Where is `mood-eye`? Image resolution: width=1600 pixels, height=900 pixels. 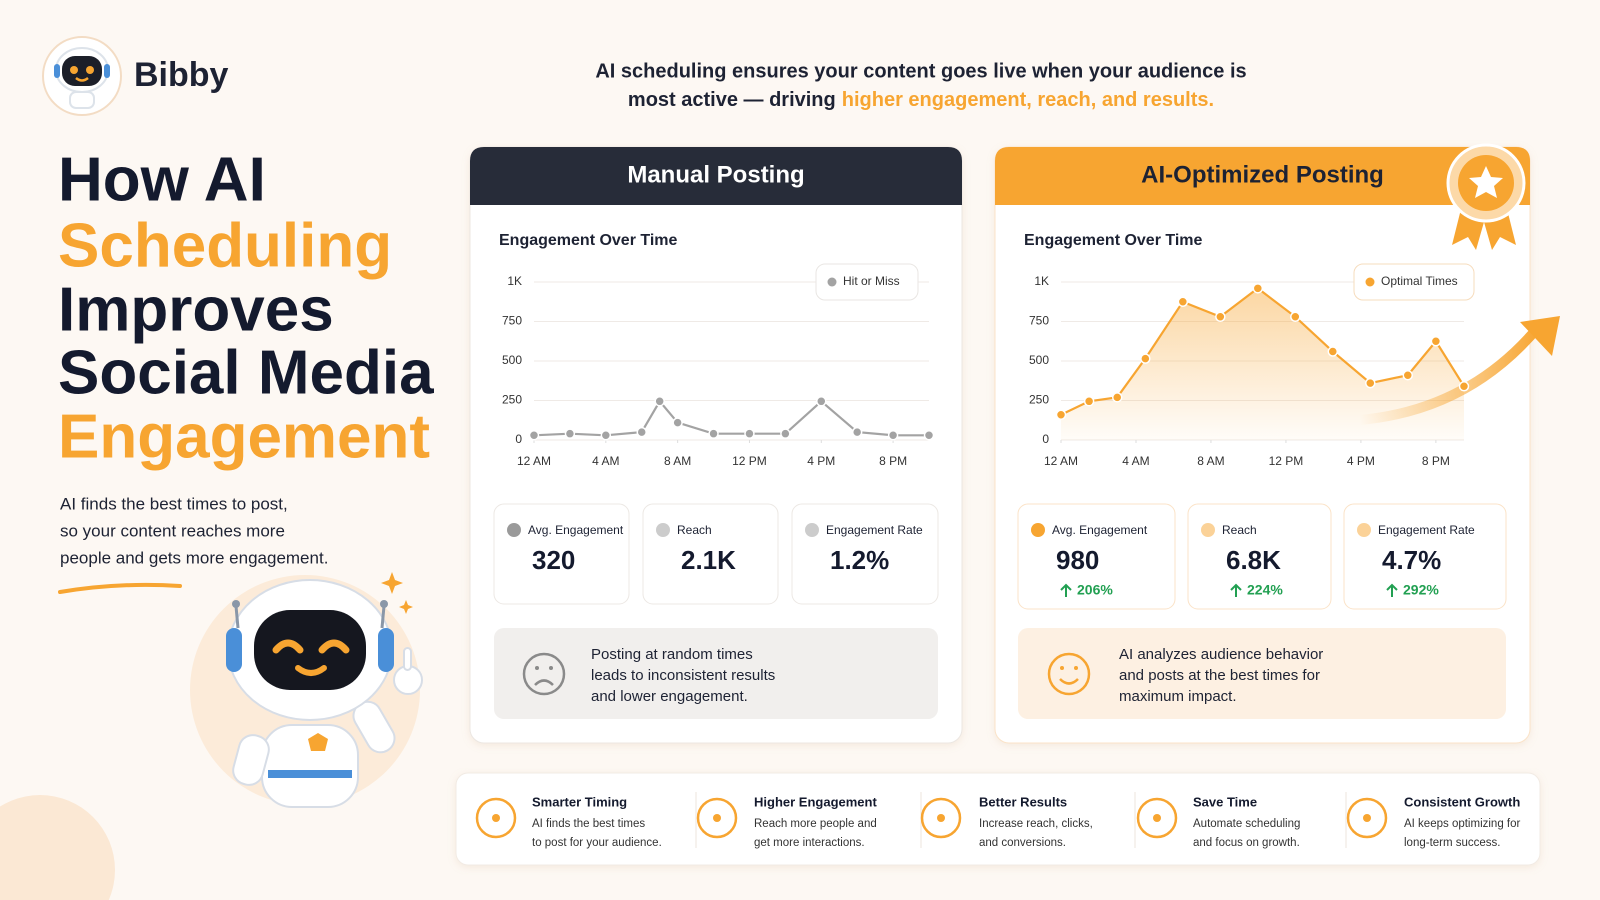
mood-eye is located at coordinates (551, 668).